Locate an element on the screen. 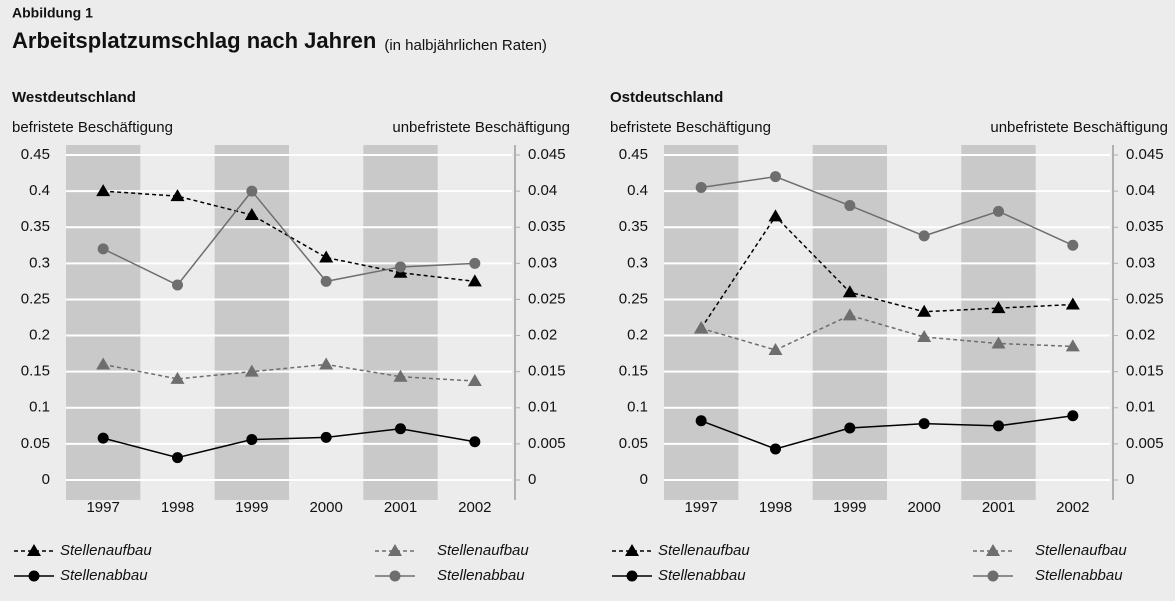 This screenshot has width=1175, height=601. y-tick-label: 0.4 is located at coordinates (39, 190).